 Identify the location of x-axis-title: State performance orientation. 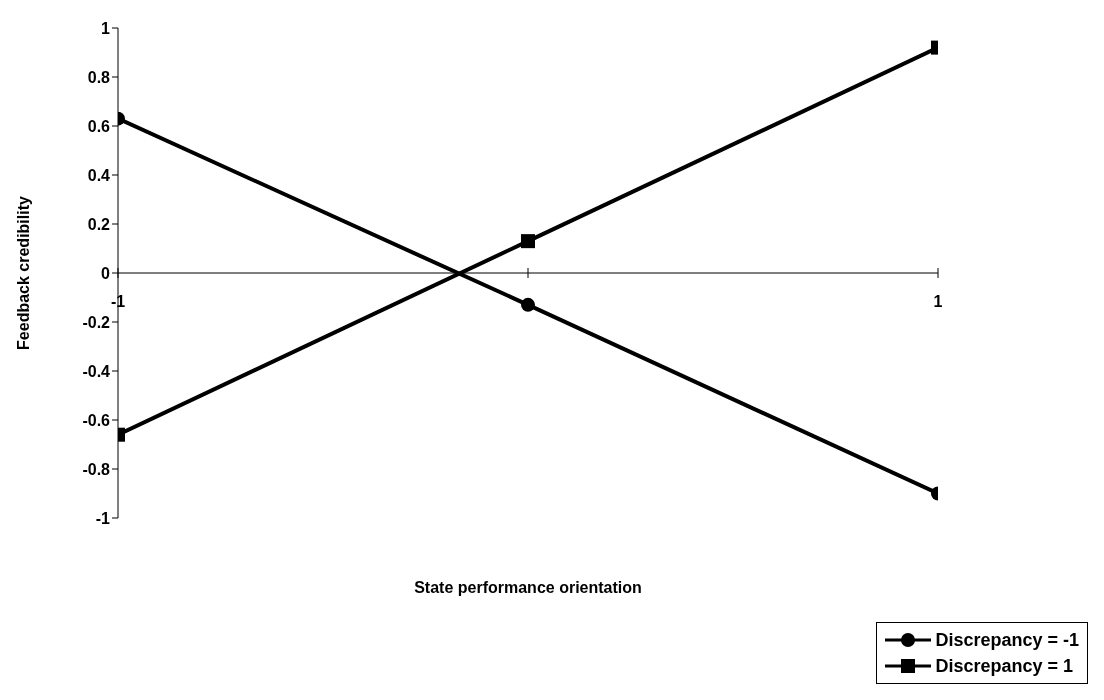
(528, 587).